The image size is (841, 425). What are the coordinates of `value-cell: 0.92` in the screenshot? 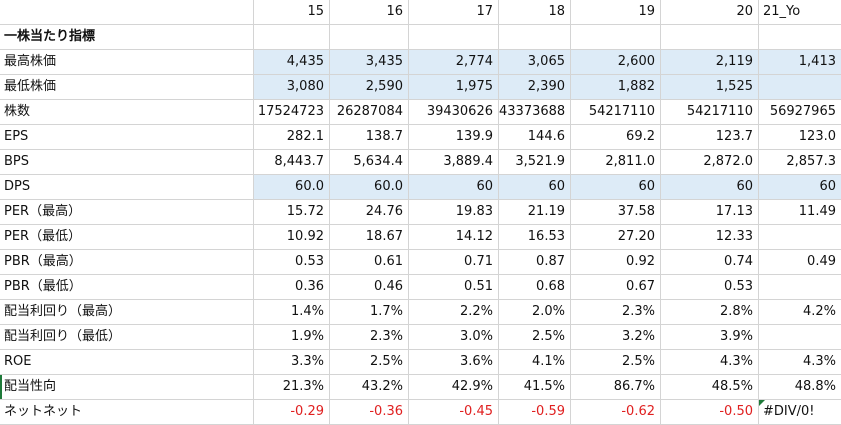 It's located at (616, 262).